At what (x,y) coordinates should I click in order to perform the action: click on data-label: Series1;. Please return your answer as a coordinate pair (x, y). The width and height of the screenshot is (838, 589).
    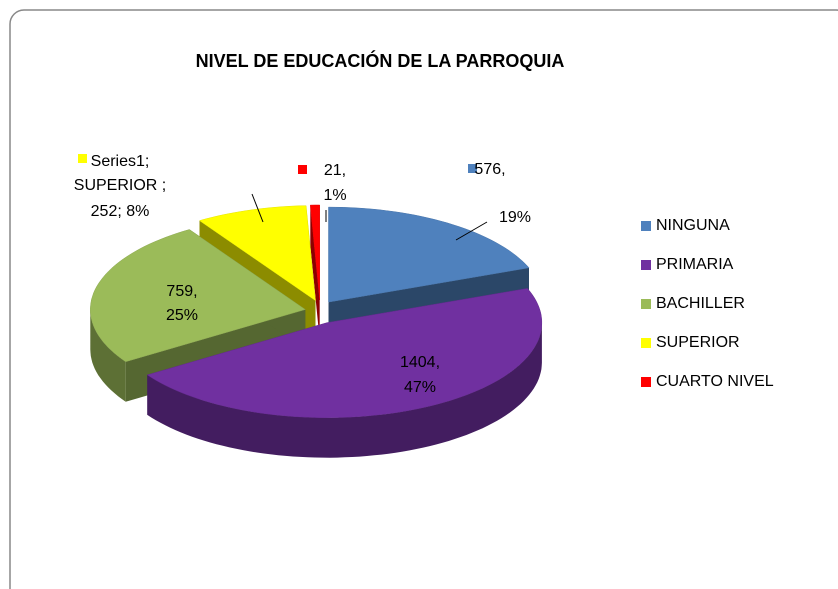
    Looking at the image, I should click on (120, 161).